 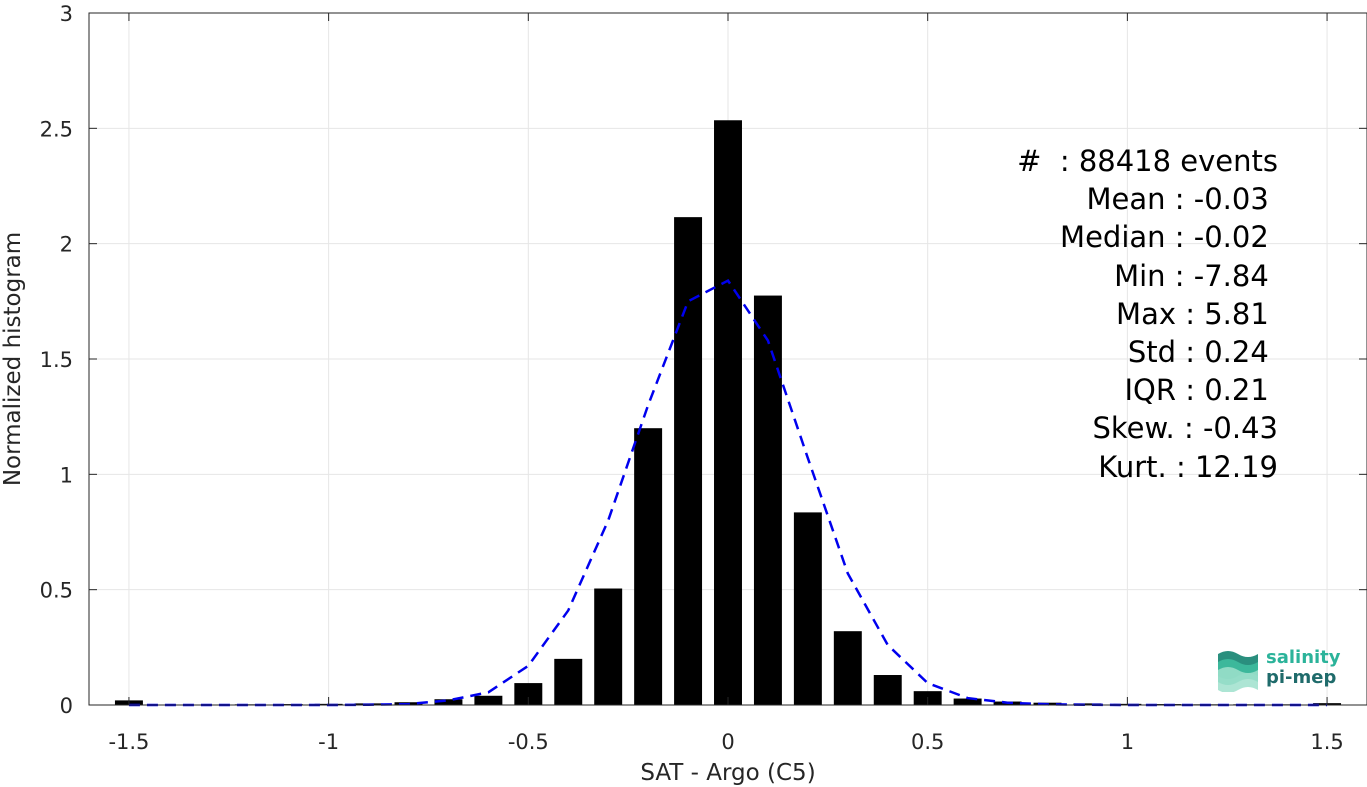 I want to click on x-tick-label: -1, so click(x=328, y=742).